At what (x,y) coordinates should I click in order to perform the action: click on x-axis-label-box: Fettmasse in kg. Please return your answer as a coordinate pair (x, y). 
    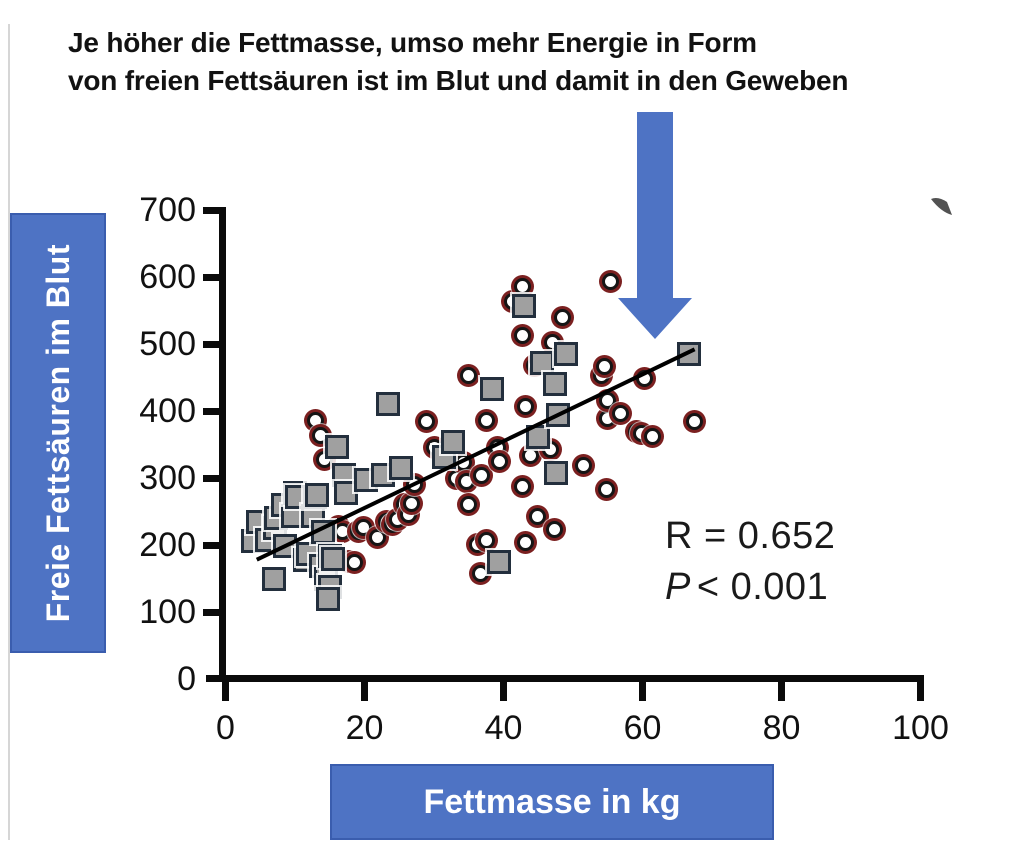
    Looking at the image, I should click on (552, 802).